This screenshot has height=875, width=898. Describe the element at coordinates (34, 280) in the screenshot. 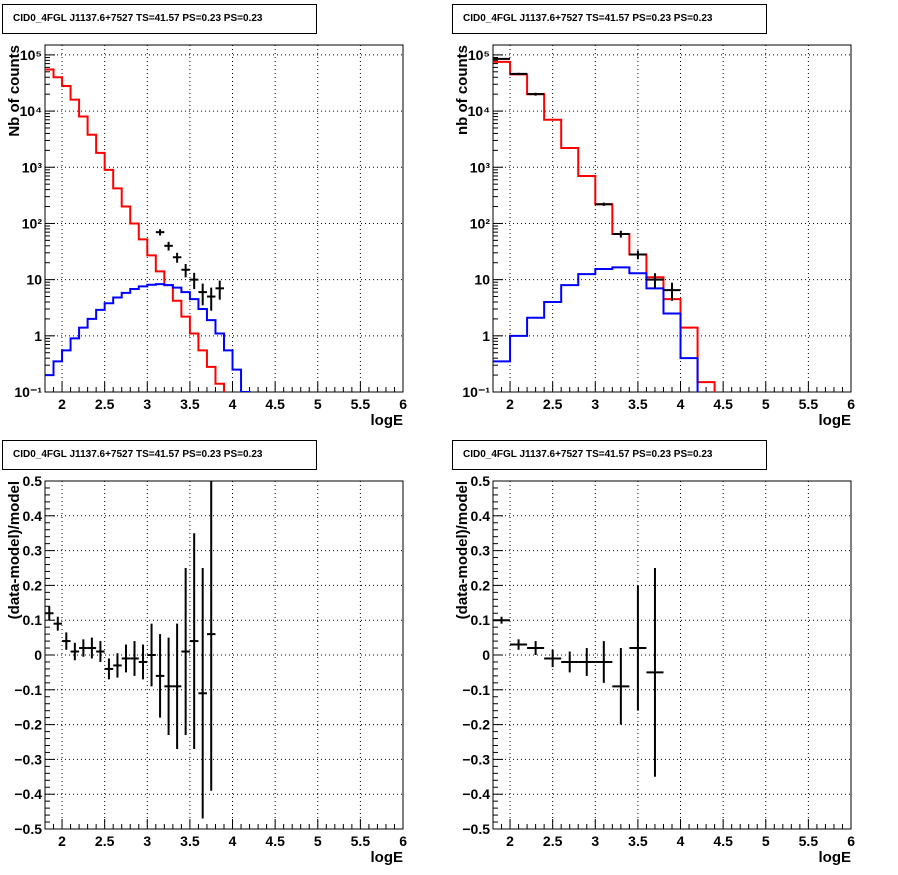

I see `y-tick-label: 10` at that location.